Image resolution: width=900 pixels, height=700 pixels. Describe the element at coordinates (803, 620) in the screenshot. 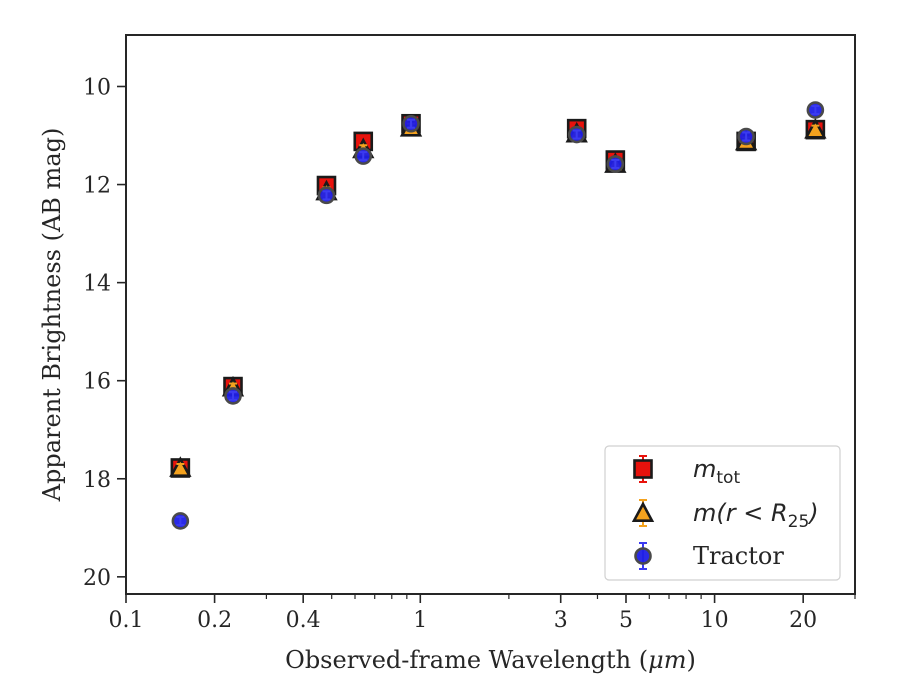

I see `x-tick-label: 20` at that location.